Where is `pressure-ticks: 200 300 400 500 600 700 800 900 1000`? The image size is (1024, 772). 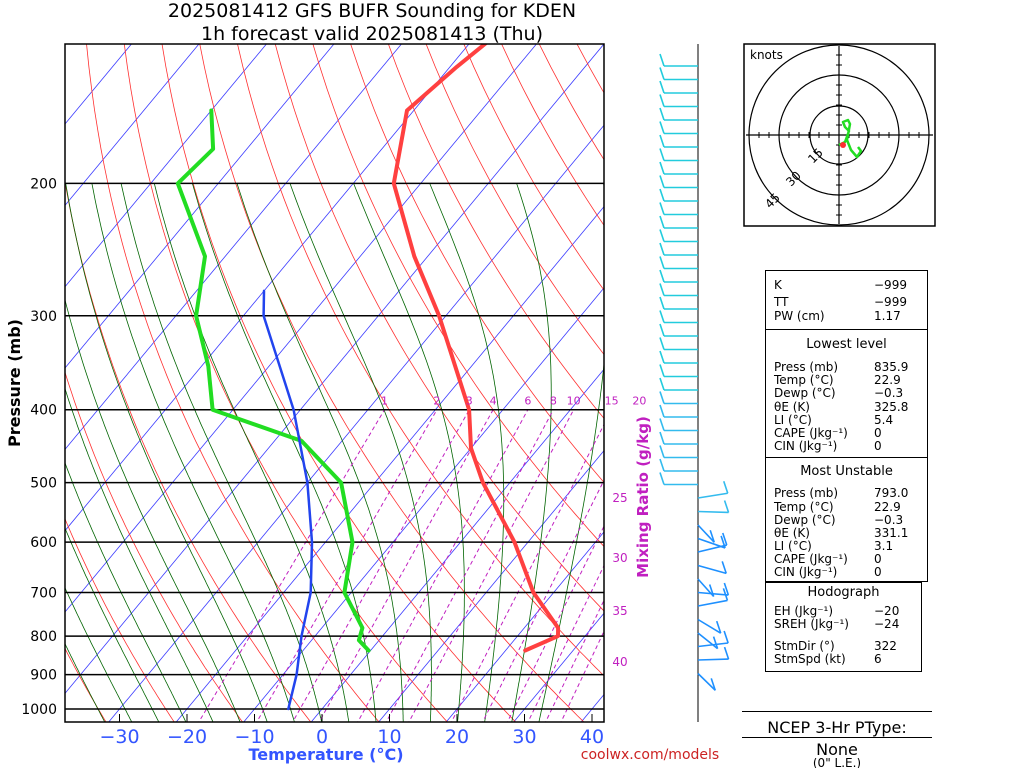
pressure-ticks: 200 300 400 500 600 700 800 900 1000 is located at coordinates (39, 447).